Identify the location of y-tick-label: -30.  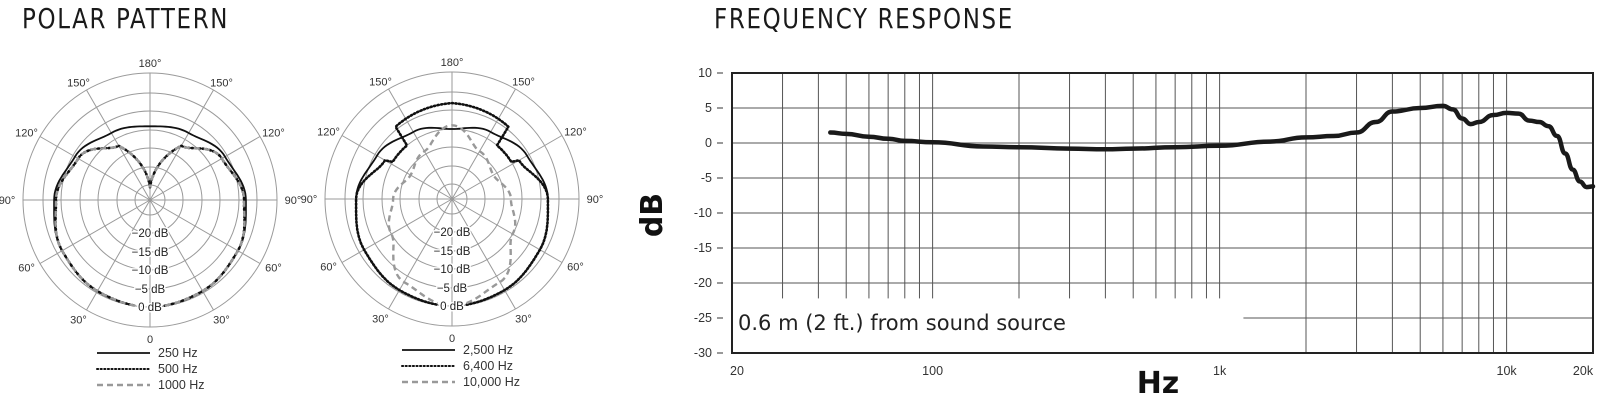
(703, 353).